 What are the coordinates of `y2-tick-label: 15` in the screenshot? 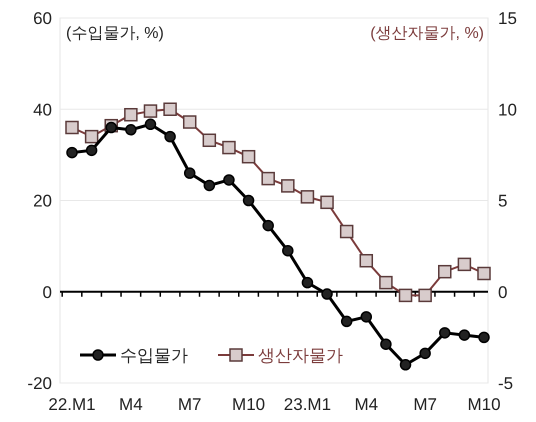 It's located at (507, 18).